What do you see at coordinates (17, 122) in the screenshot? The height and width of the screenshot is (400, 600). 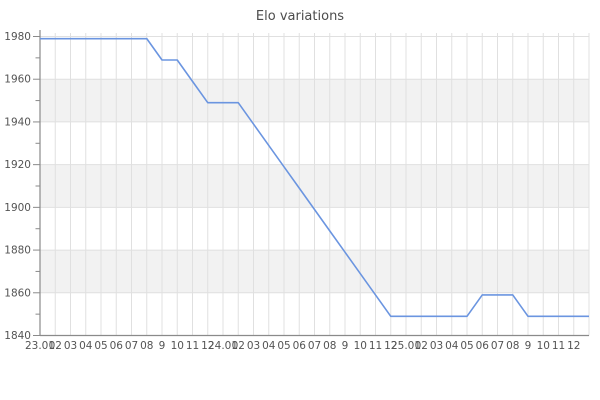 I see `y-tick-label: 1940` at bounding box center [17, 122].